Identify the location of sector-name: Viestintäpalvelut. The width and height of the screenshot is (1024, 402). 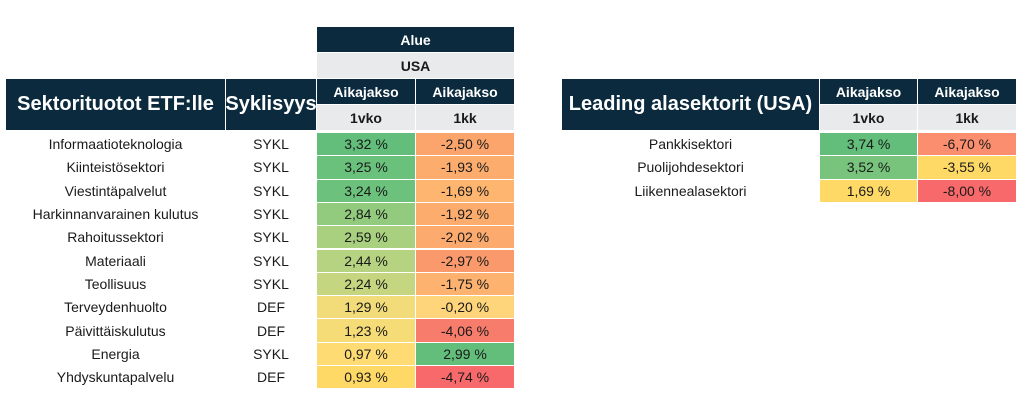
(115, 190).